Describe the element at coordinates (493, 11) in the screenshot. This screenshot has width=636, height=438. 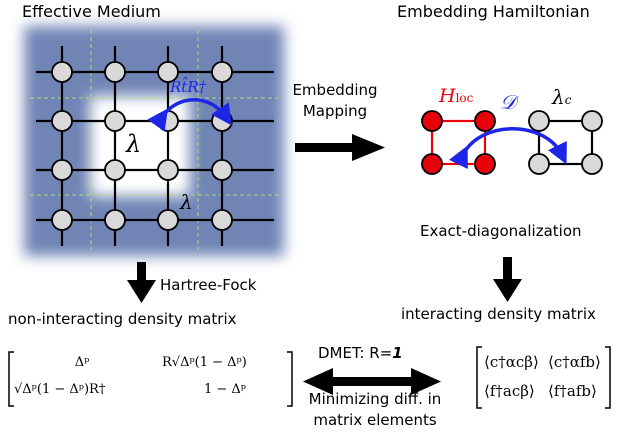
I see `embedding-hamiltonian-title: Embedding Hamiltonian` at that location.